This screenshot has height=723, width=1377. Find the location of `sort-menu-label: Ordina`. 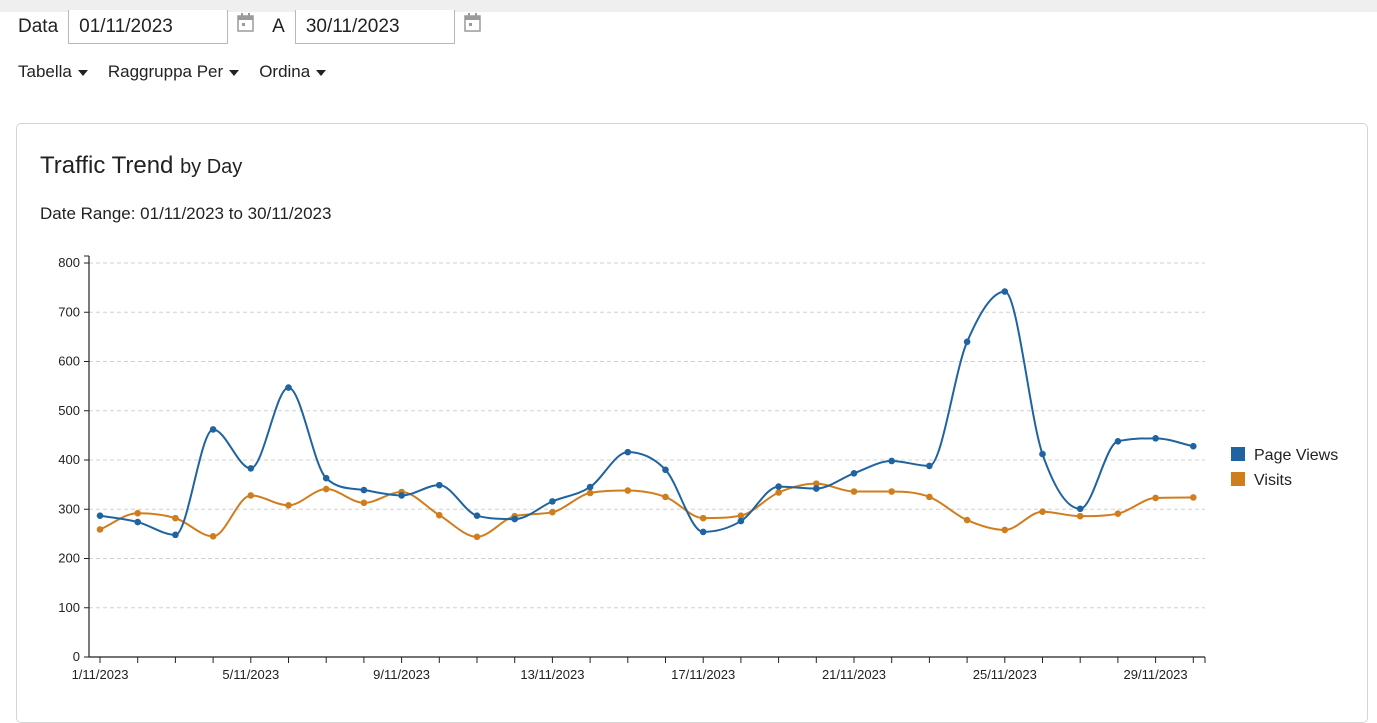

sort-menu-label: Ordina is located at coordinates (285, 71).